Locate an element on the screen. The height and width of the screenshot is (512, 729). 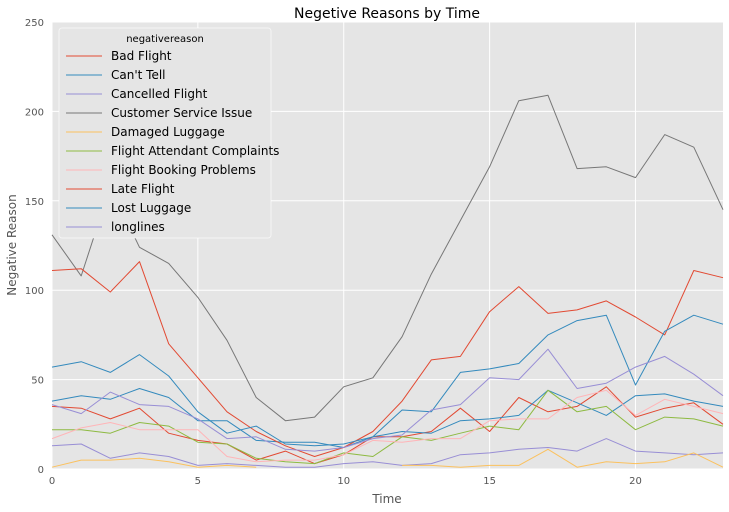
legend-label: Lost Luggage is located at coordinates (151, 208).